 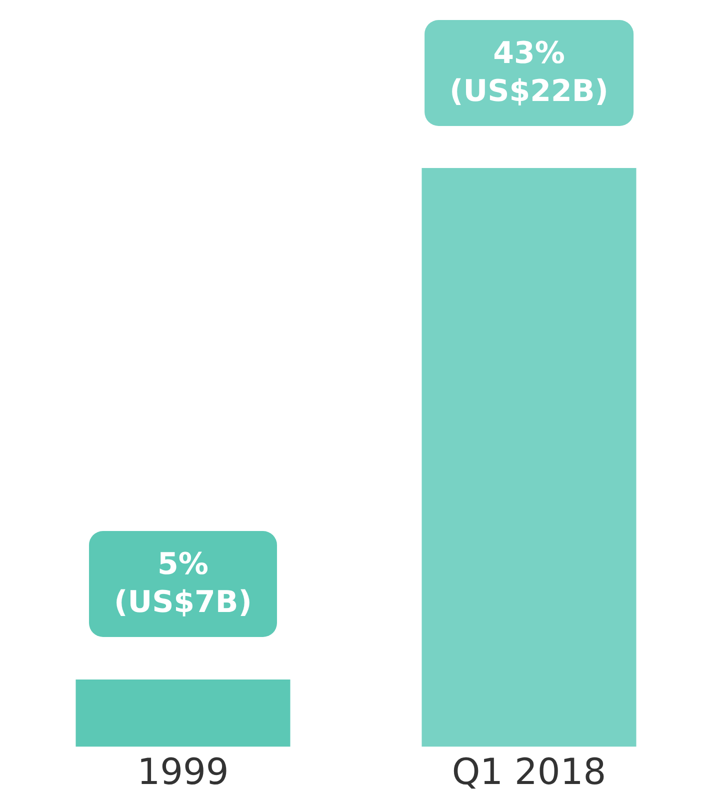 I want to click on data-label: 43% (US$22B), so click(x=529, y=73).